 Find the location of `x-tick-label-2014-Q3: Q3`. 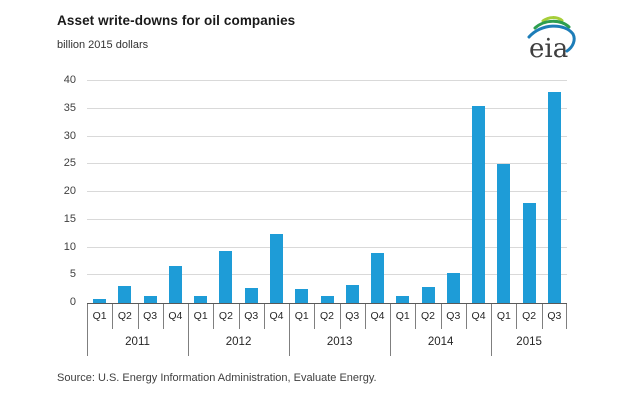

x-tick-label-2014-Q3: Q3 is located at coordinates (453, 316).